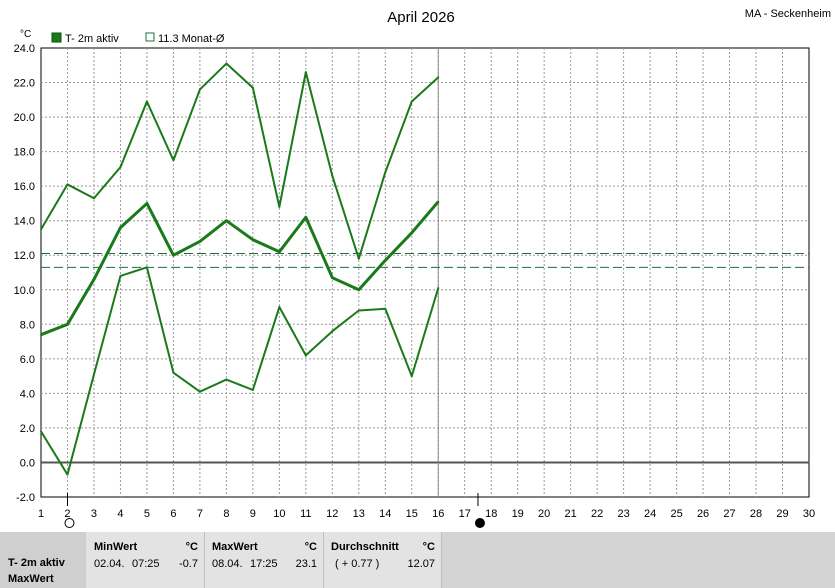 The image size is (835, 588). Describe the element at coordinates (188, 564) in the screenshot. I see `min-value: -0.7` at that location.